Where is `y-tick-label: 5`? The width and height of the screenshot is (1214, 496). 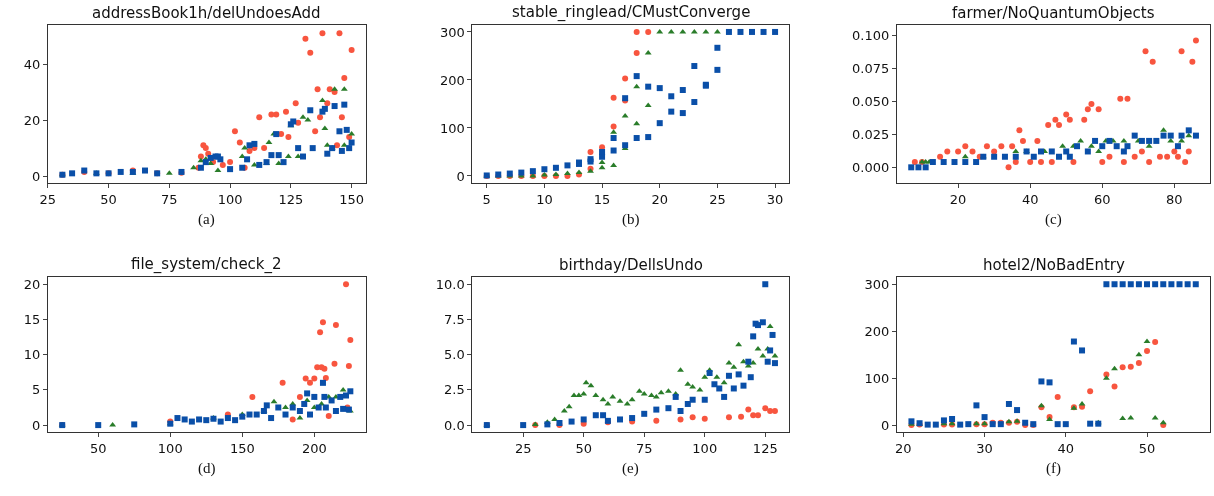
y-tick-label: 5 is located at coordinates (36, 390).